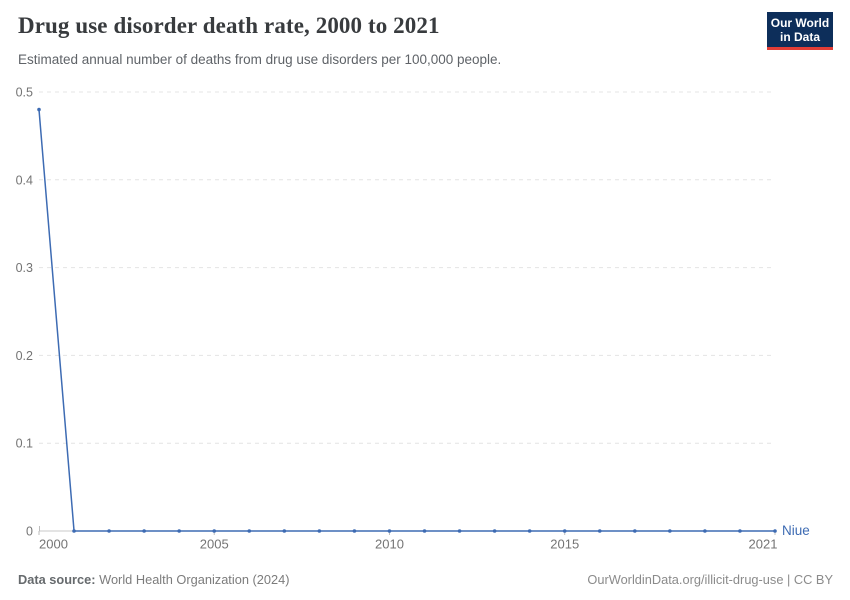 Image resolution: width=850 pixels, height=600 pixels. Describe the element at coordinates (24, 356) in the screenshot. I see `y-tick-label: 0.2` at that location.